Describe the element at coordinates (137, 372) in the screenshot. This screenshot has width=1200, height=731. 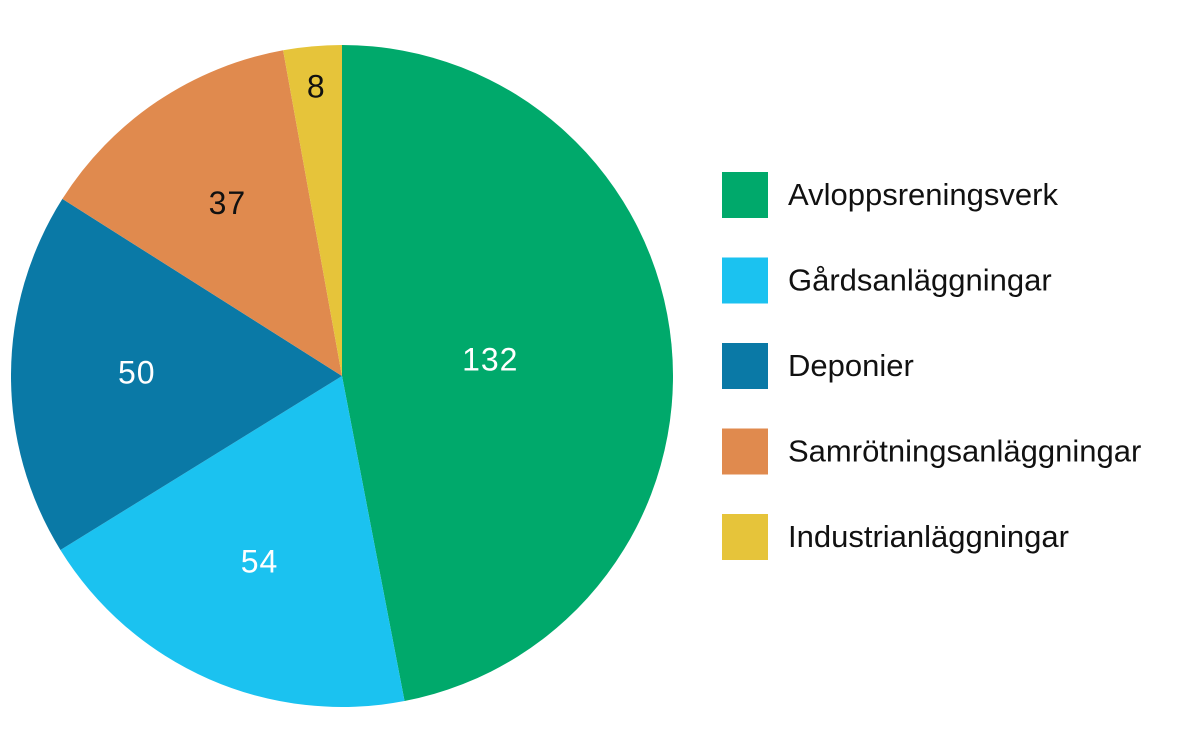
I see `data-label: 50` at that location.